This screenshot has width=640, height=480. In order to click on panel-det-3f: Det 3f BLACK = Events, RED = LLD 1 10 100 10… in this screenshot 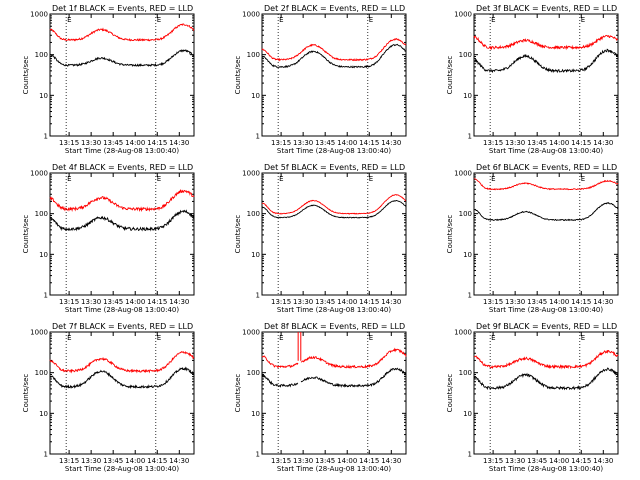, I will do `click(532, 79)`.